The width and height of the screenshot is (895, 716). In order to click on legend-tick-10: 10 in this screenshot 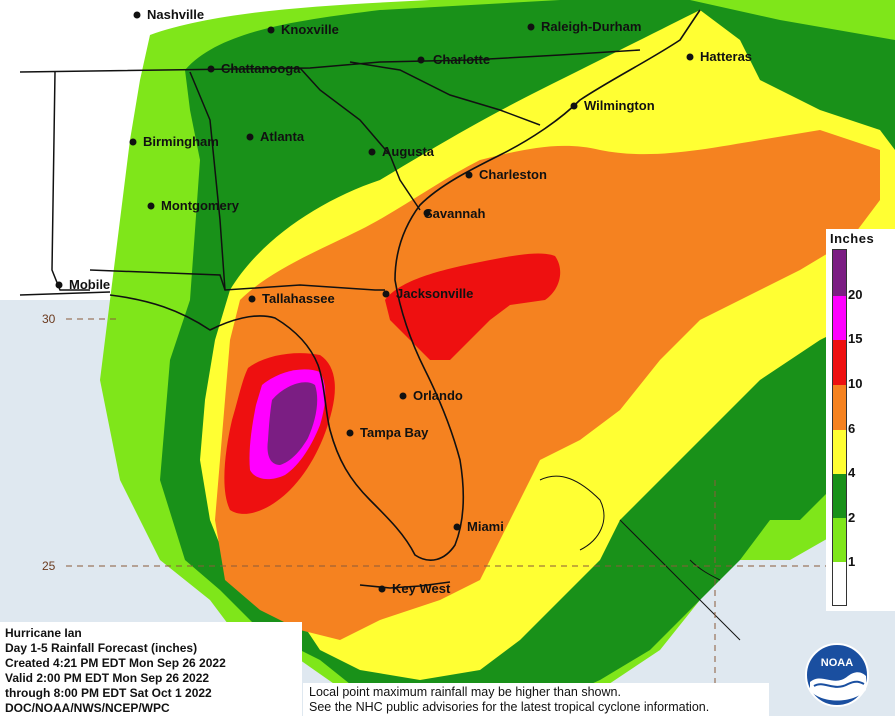, I will do `click(855, 383)`.